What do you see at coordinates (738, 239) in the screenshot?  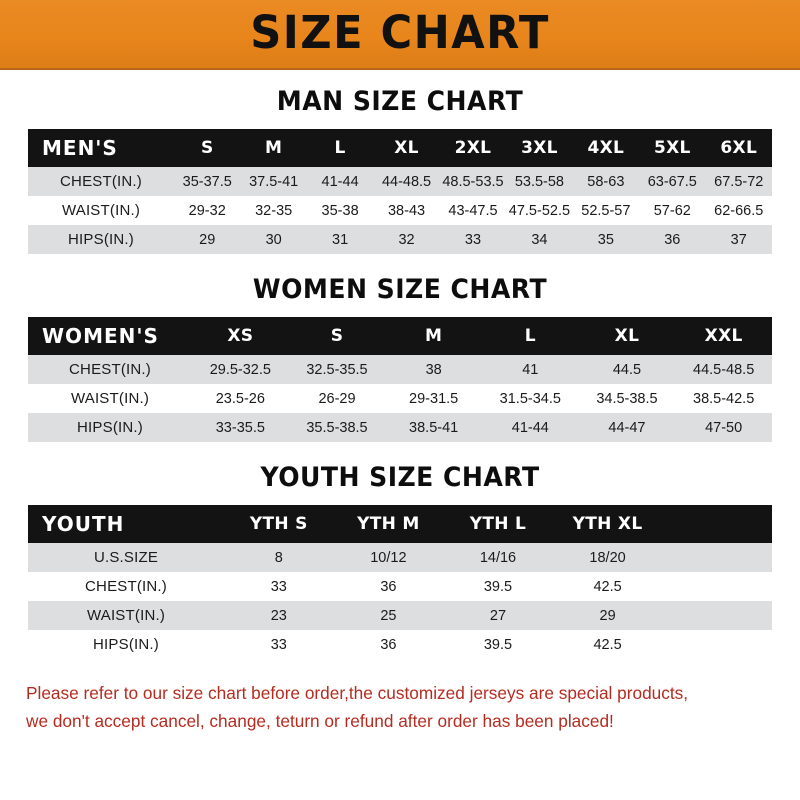 I see `cell: 37` at bounding box center [738, 239].